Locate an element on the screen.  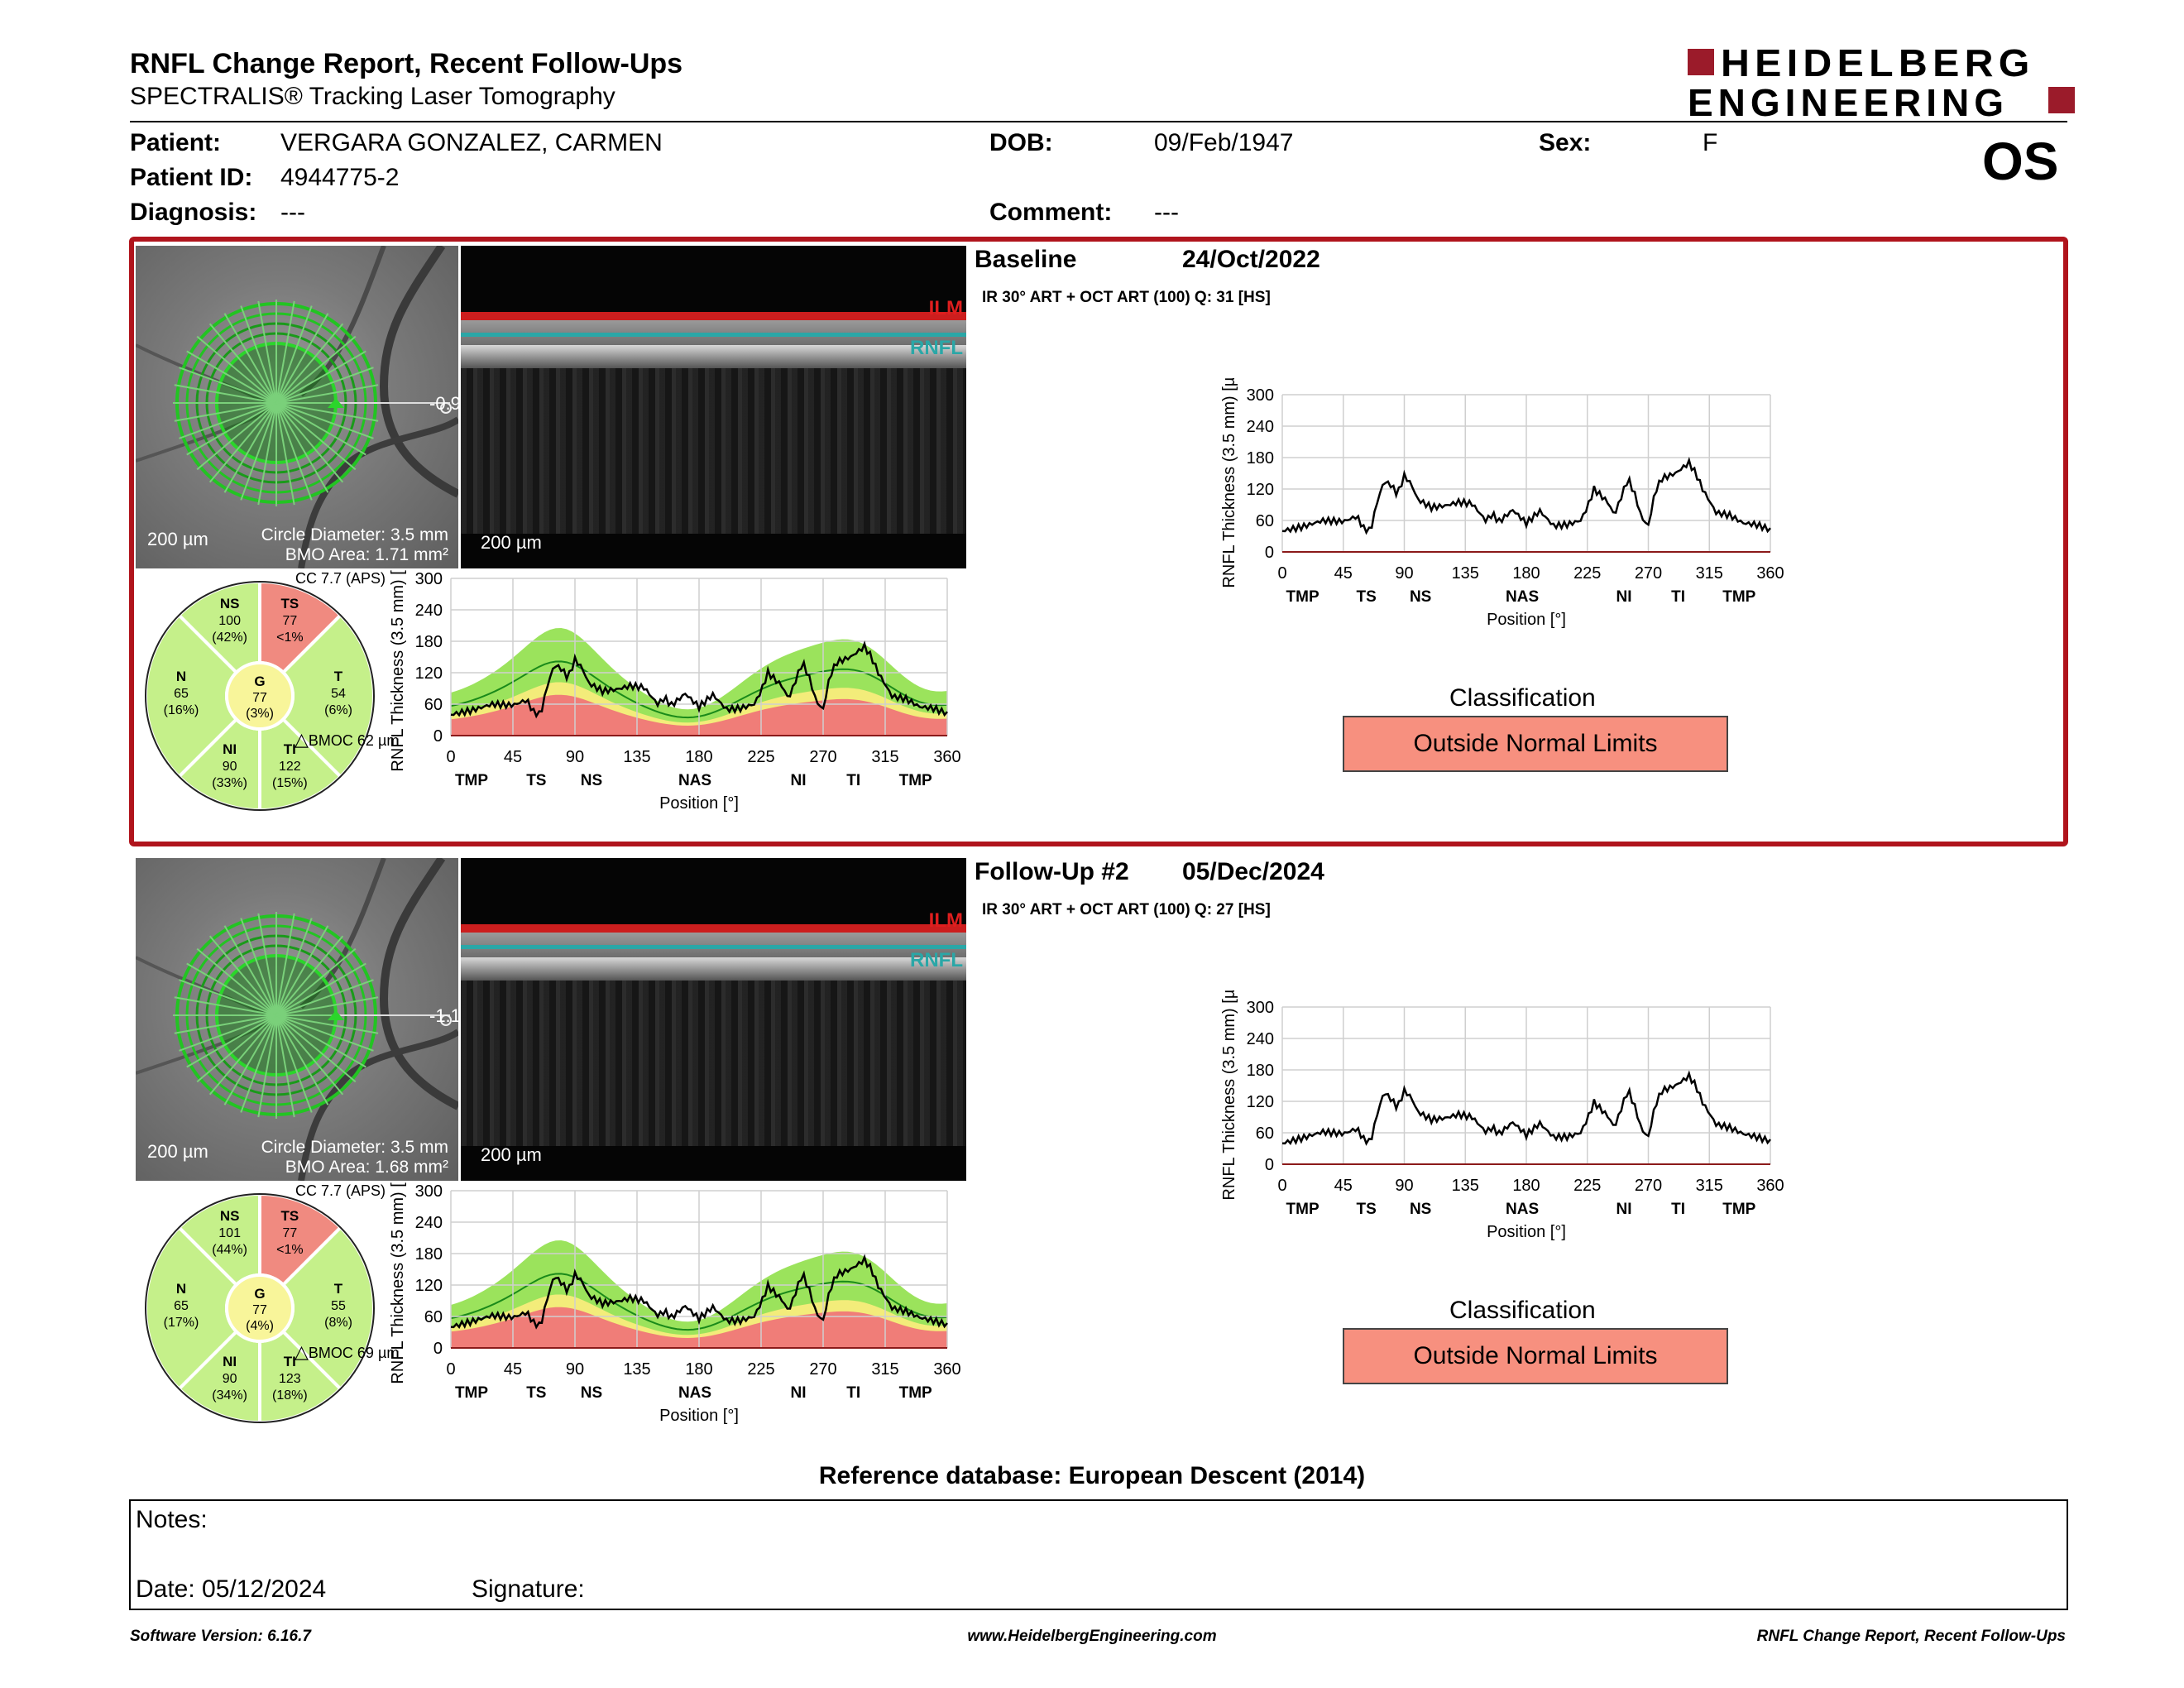
acquisition-info: IR 30° ART + OCT ART (100) Q: 27 [HS] is located at coordinates (1126, 909).